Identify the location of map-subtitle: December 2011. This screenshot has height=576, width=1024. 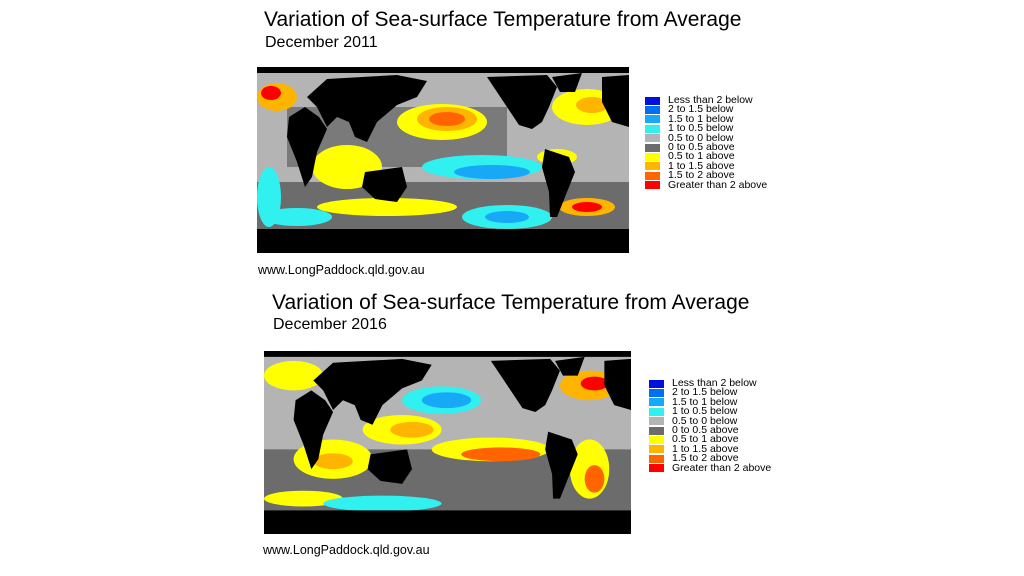
(321, 42).